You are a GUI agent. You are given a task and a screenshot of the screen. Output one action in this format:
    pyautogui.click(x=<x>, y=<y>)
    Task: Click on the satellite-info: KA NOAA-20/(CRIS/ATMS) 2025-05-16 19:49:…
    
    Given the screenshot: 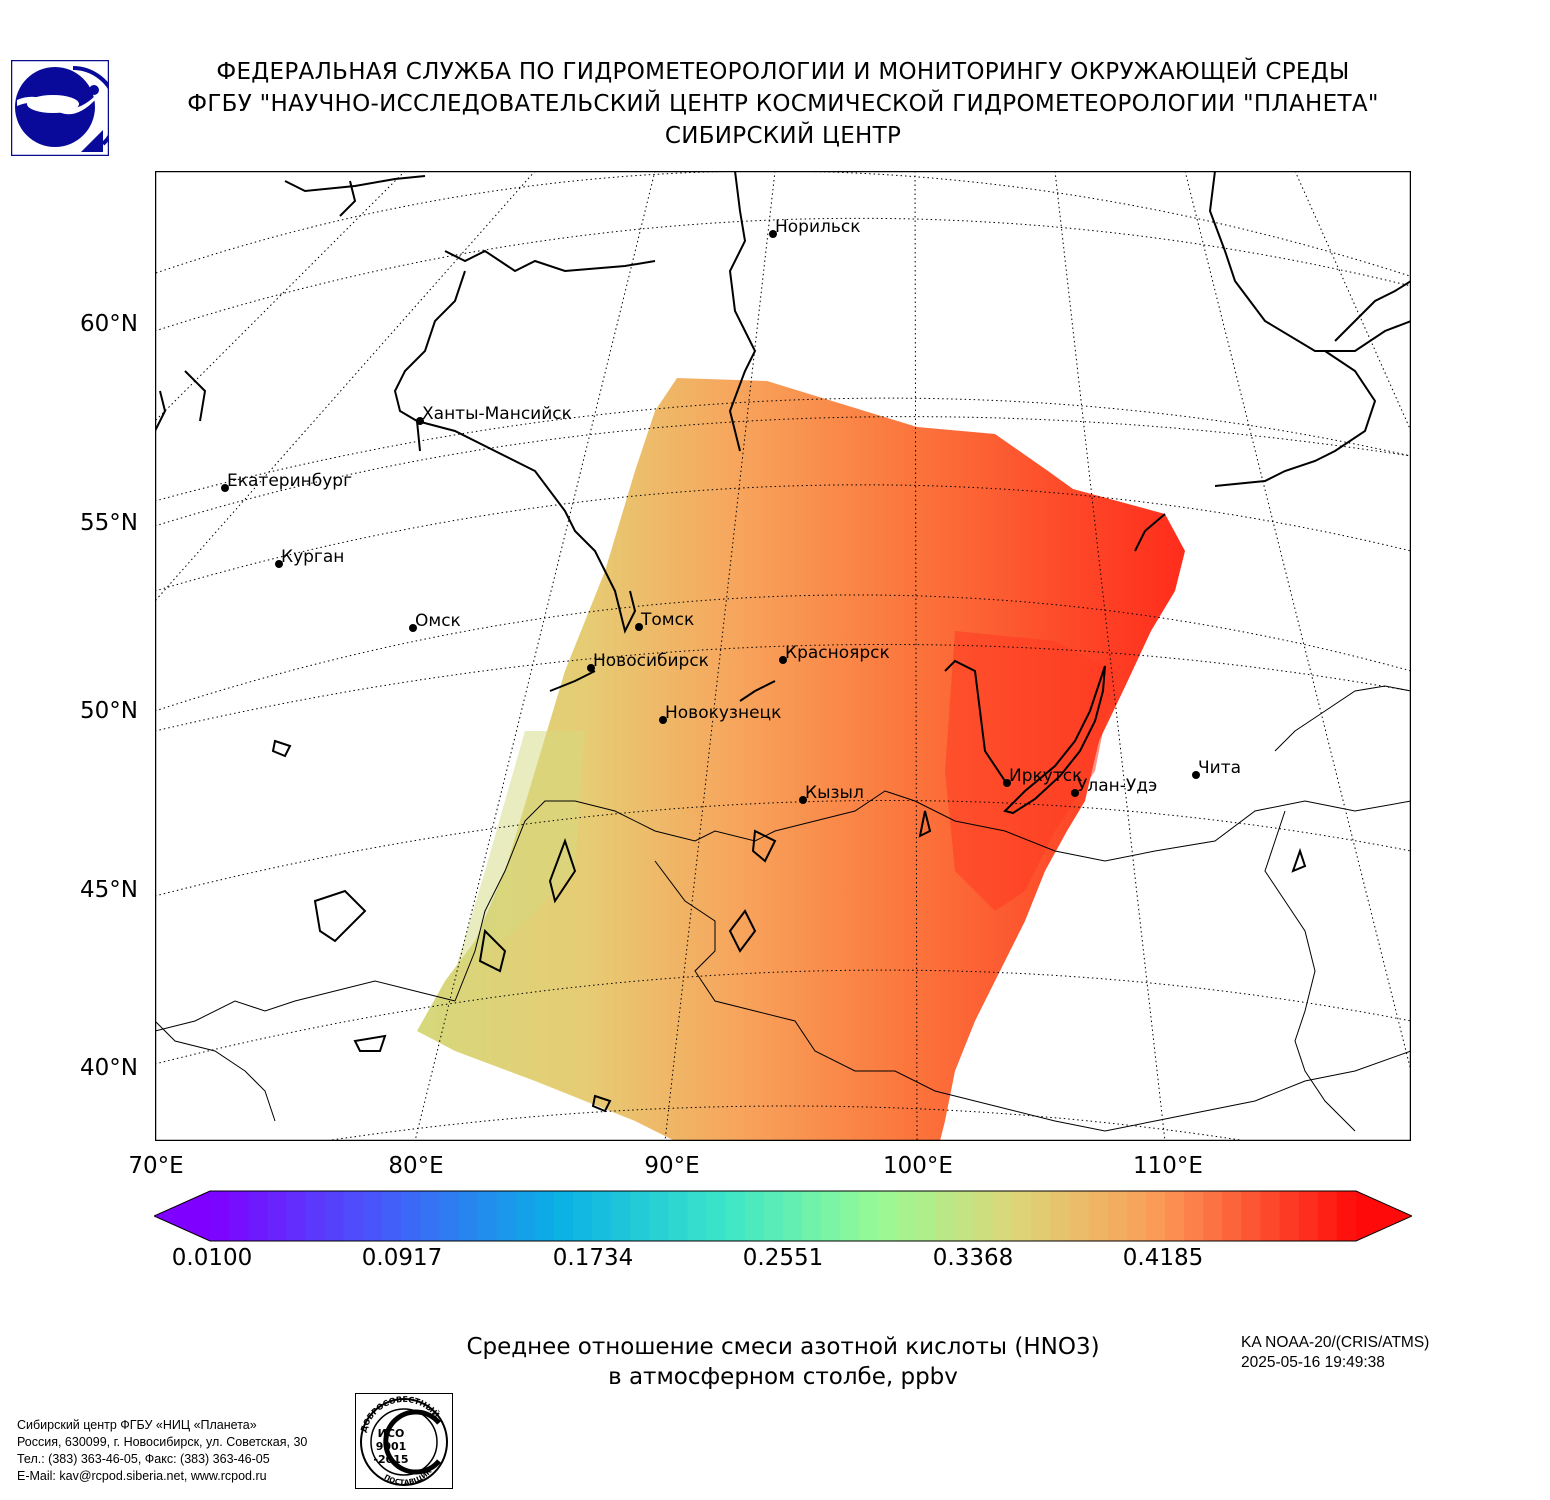 What is the action you would take?
    pyautogui.click(x=1335, y=1353)
    